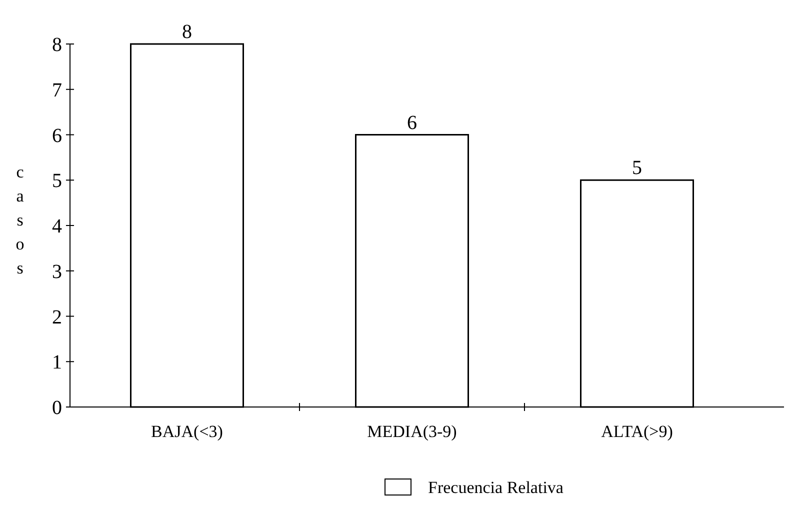 The image size is (794, 524). I want to click on data-label: 8, so click(187, 32).